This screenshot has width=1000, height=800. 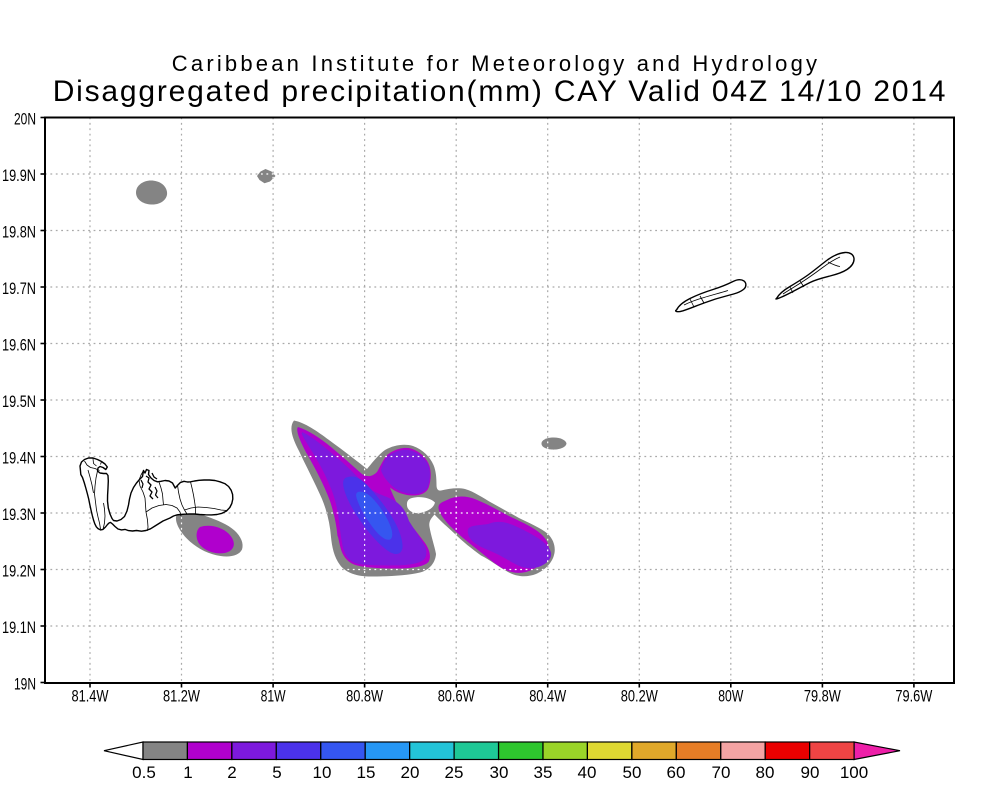 What do you see at coordinates (19, 401) in the screenshot?
I see `svg-text: 19.5N` at bounding box center [19, 401].